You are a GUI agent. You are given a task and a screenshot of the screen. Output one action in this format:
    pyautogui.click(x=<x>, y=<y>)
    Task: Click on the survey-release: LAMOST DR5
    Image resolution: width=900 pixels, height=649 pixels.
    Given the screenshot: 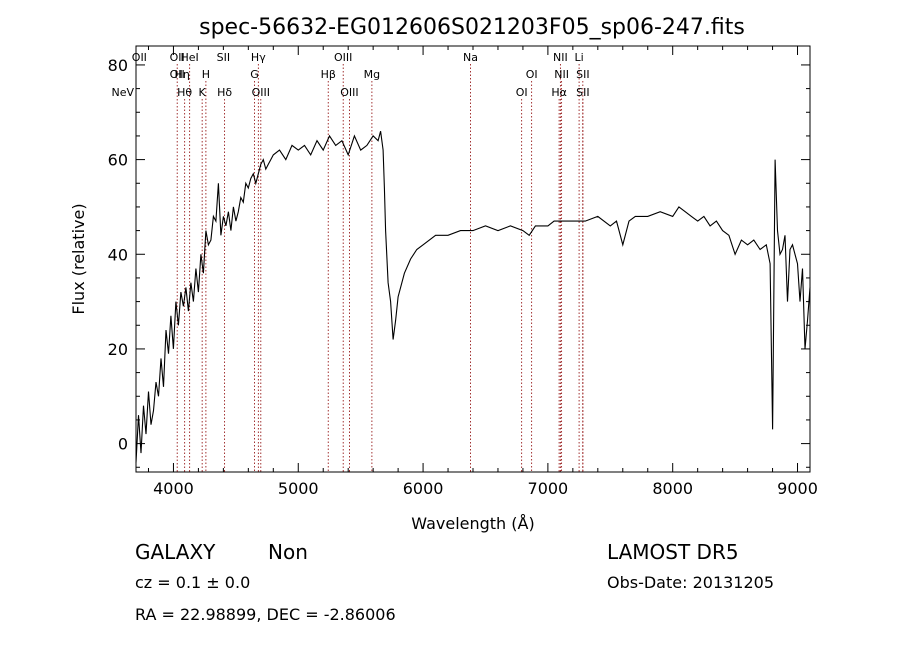 What is the action you would take?
    pyautogui.click(x=673, y=552)
    